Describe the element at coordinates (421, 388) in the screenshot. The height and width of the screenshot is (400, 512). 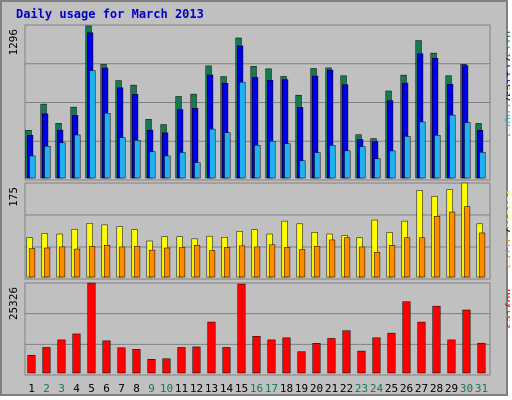
I see `day-label: 27` at that location.